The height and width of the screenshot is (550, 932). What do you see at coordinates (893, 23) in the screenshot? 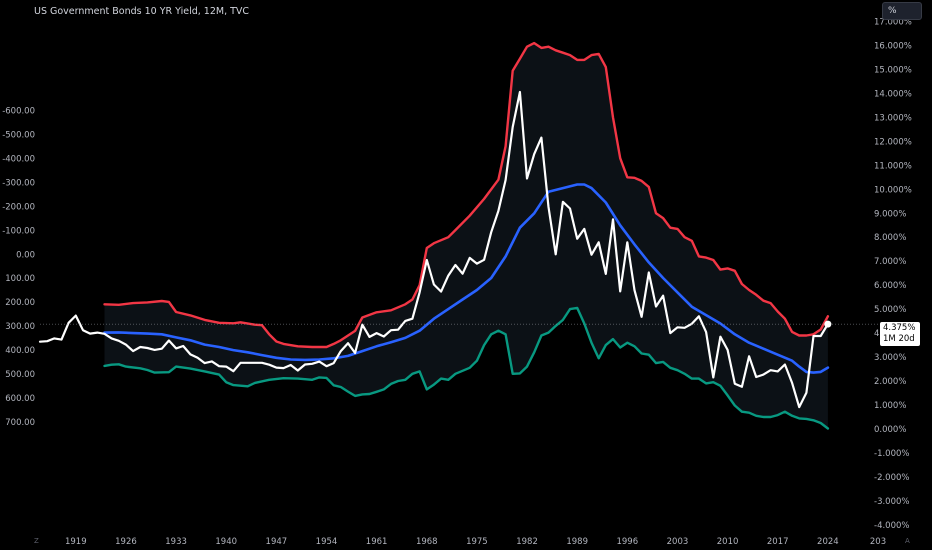
I see `right-axis-tick: 17.000%` at bounding box center [893, 23].